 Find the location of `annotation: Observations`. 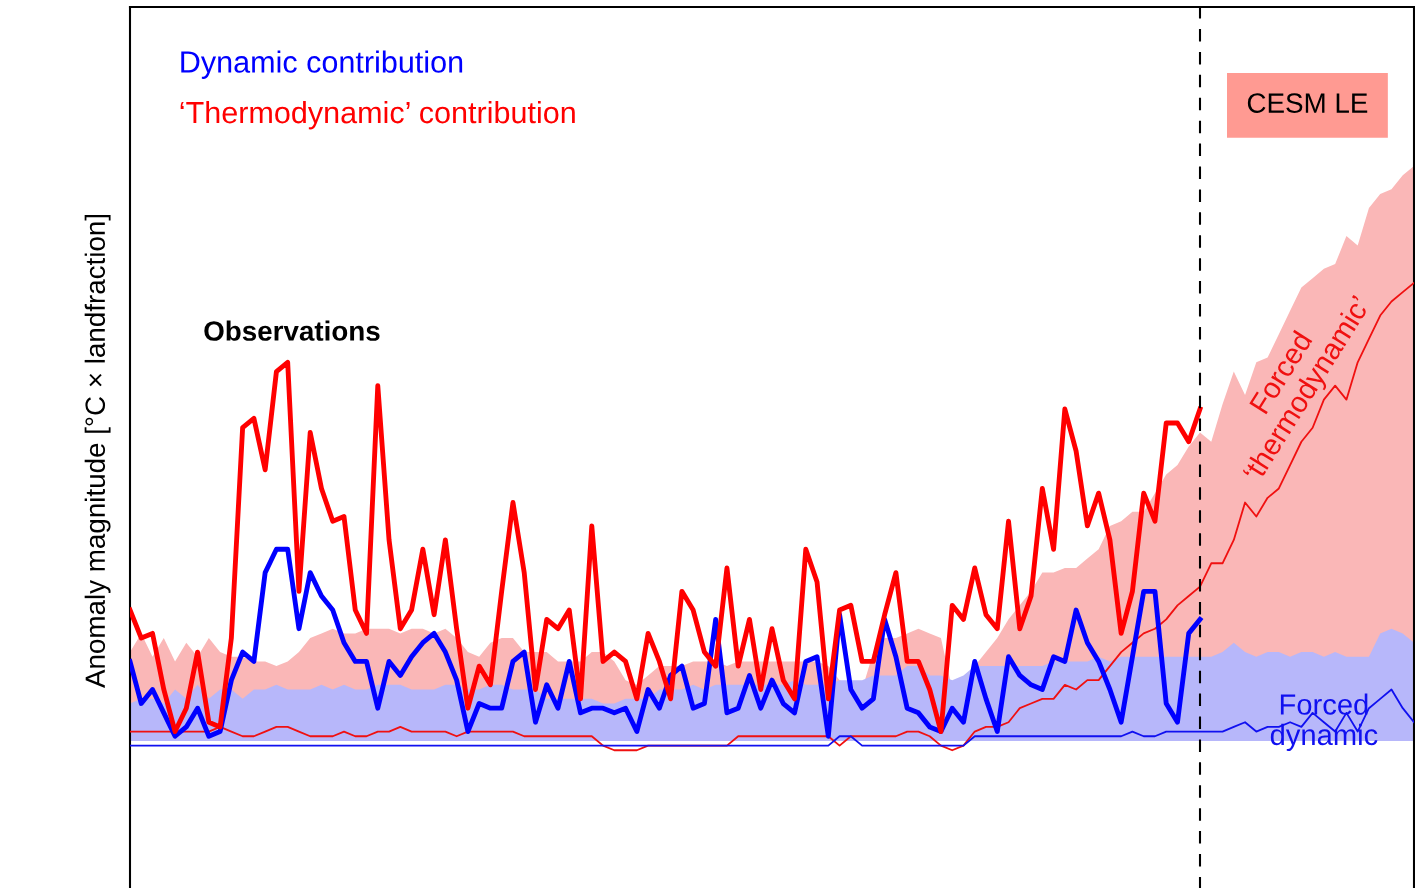

annotation: Observations is located at coordinates (292, 330).